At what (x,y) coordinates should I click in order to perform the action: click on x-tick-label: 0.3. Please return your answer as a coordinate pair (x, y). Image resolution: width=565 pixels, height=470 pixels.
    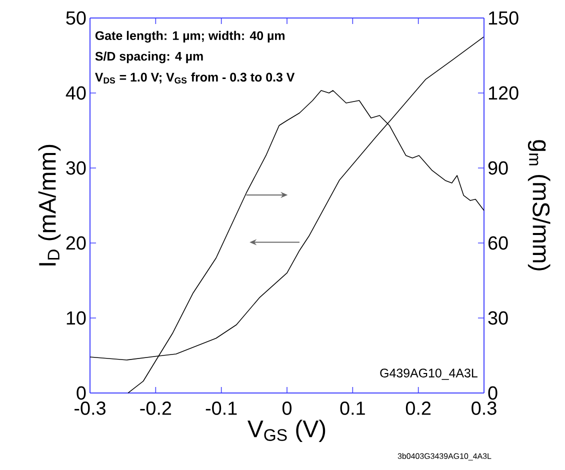
    Looking at the image, I should click on (484, 408).